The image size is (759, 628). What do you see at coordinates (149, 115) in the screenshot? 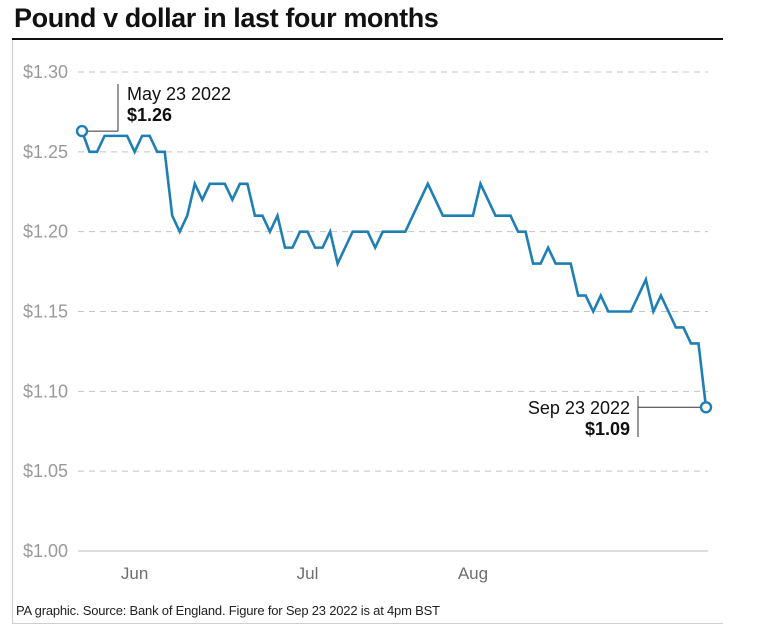
I see `start-annotation-value: $1.26` at bounding box center [149, 115].